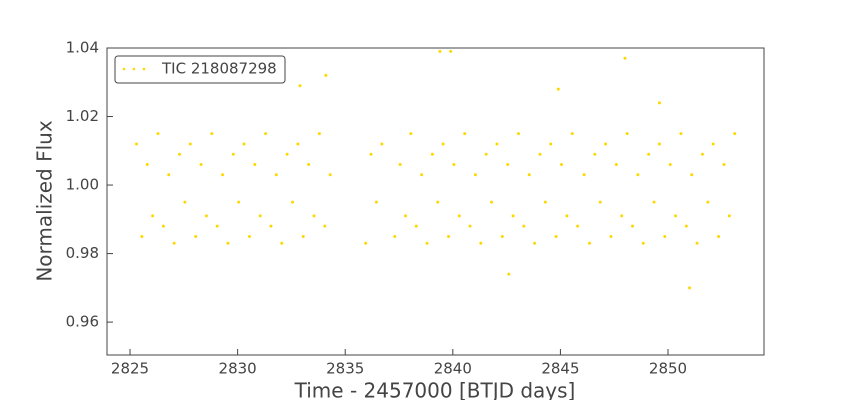 The image size is (848, 400). What do you see at coordinates (82, 322) in the screenshot?
I see `y-tick-label: 0.96` at bounding box center [82, 322].